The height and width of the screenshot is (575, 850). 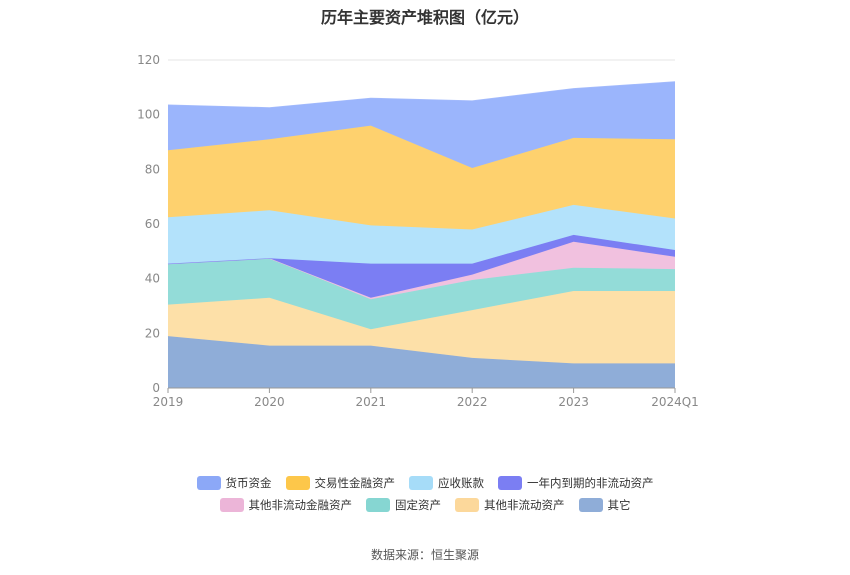 I want to click on area-应收账款, so click(x=421, y=234).